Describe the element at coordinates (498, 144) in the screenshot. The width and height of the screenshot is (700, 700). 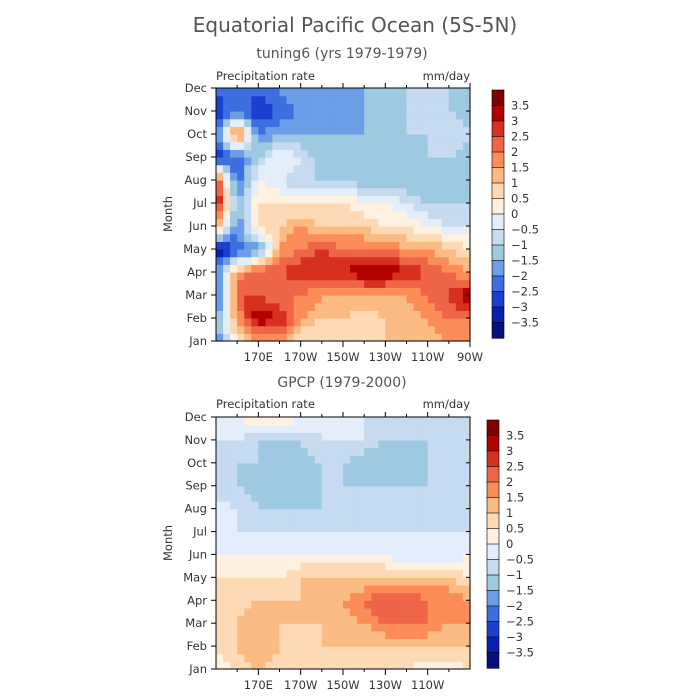
I see `colorbar-swatch` at that location.